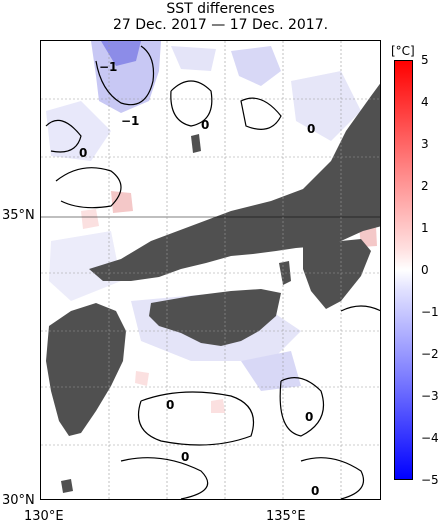 Image resolution: width=441 pixels, height=527 pixels. What do you see at coordinates (425, 60) in the screenshot?
I see `colorbar-tick: 5` at bounding box center [425, 60].